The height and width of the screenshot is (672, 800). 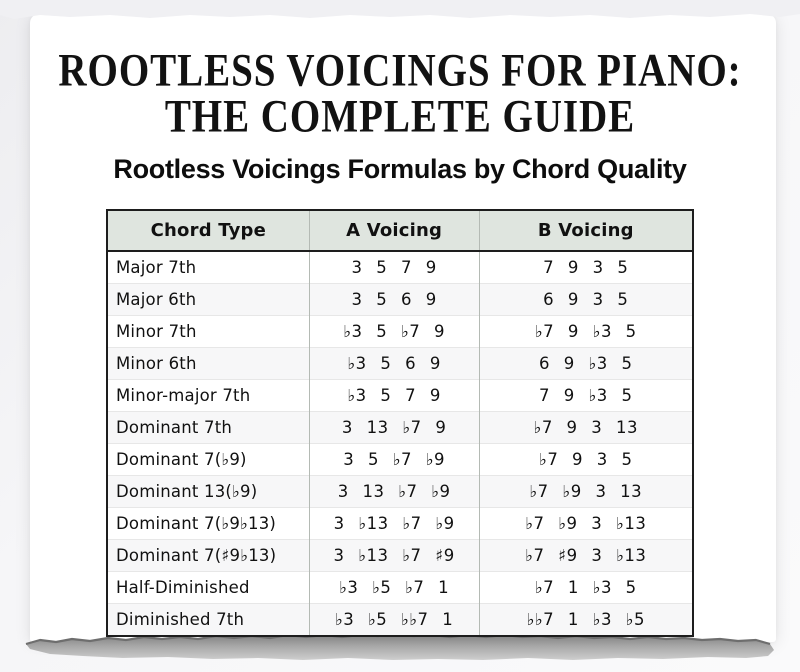 I want to click on b-voicing-cell: ♭♭7 1 ♭3 ♭5, so click(x=585, y=619).